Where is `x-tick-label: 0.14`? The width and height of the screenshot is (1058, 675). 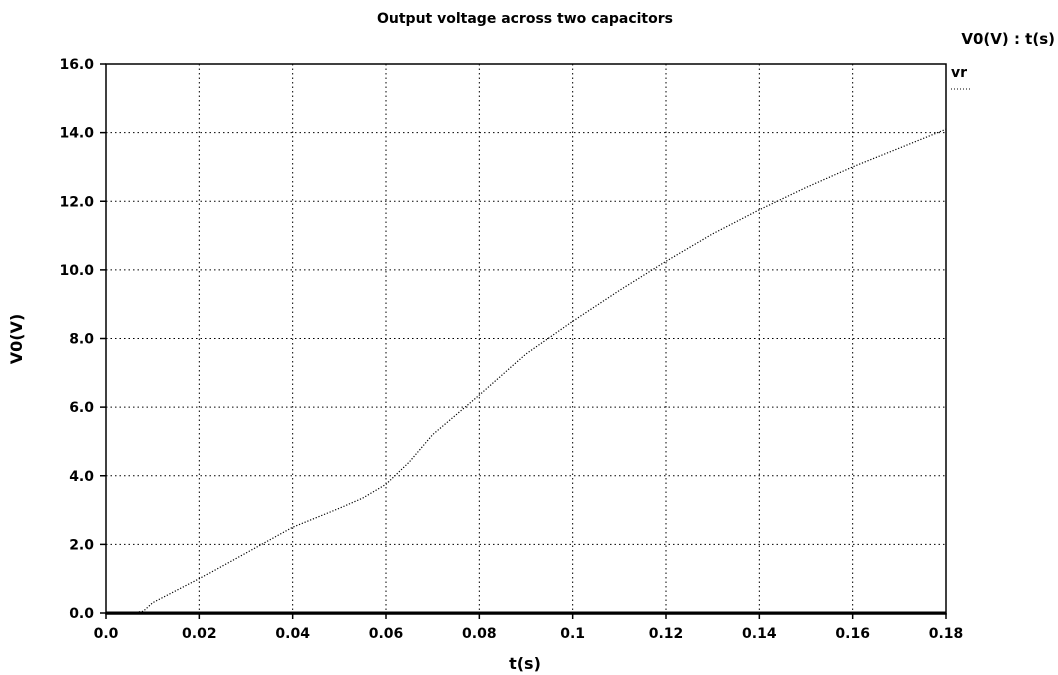
x-tick-label: 0.14 is located at coordinates (759, 634).